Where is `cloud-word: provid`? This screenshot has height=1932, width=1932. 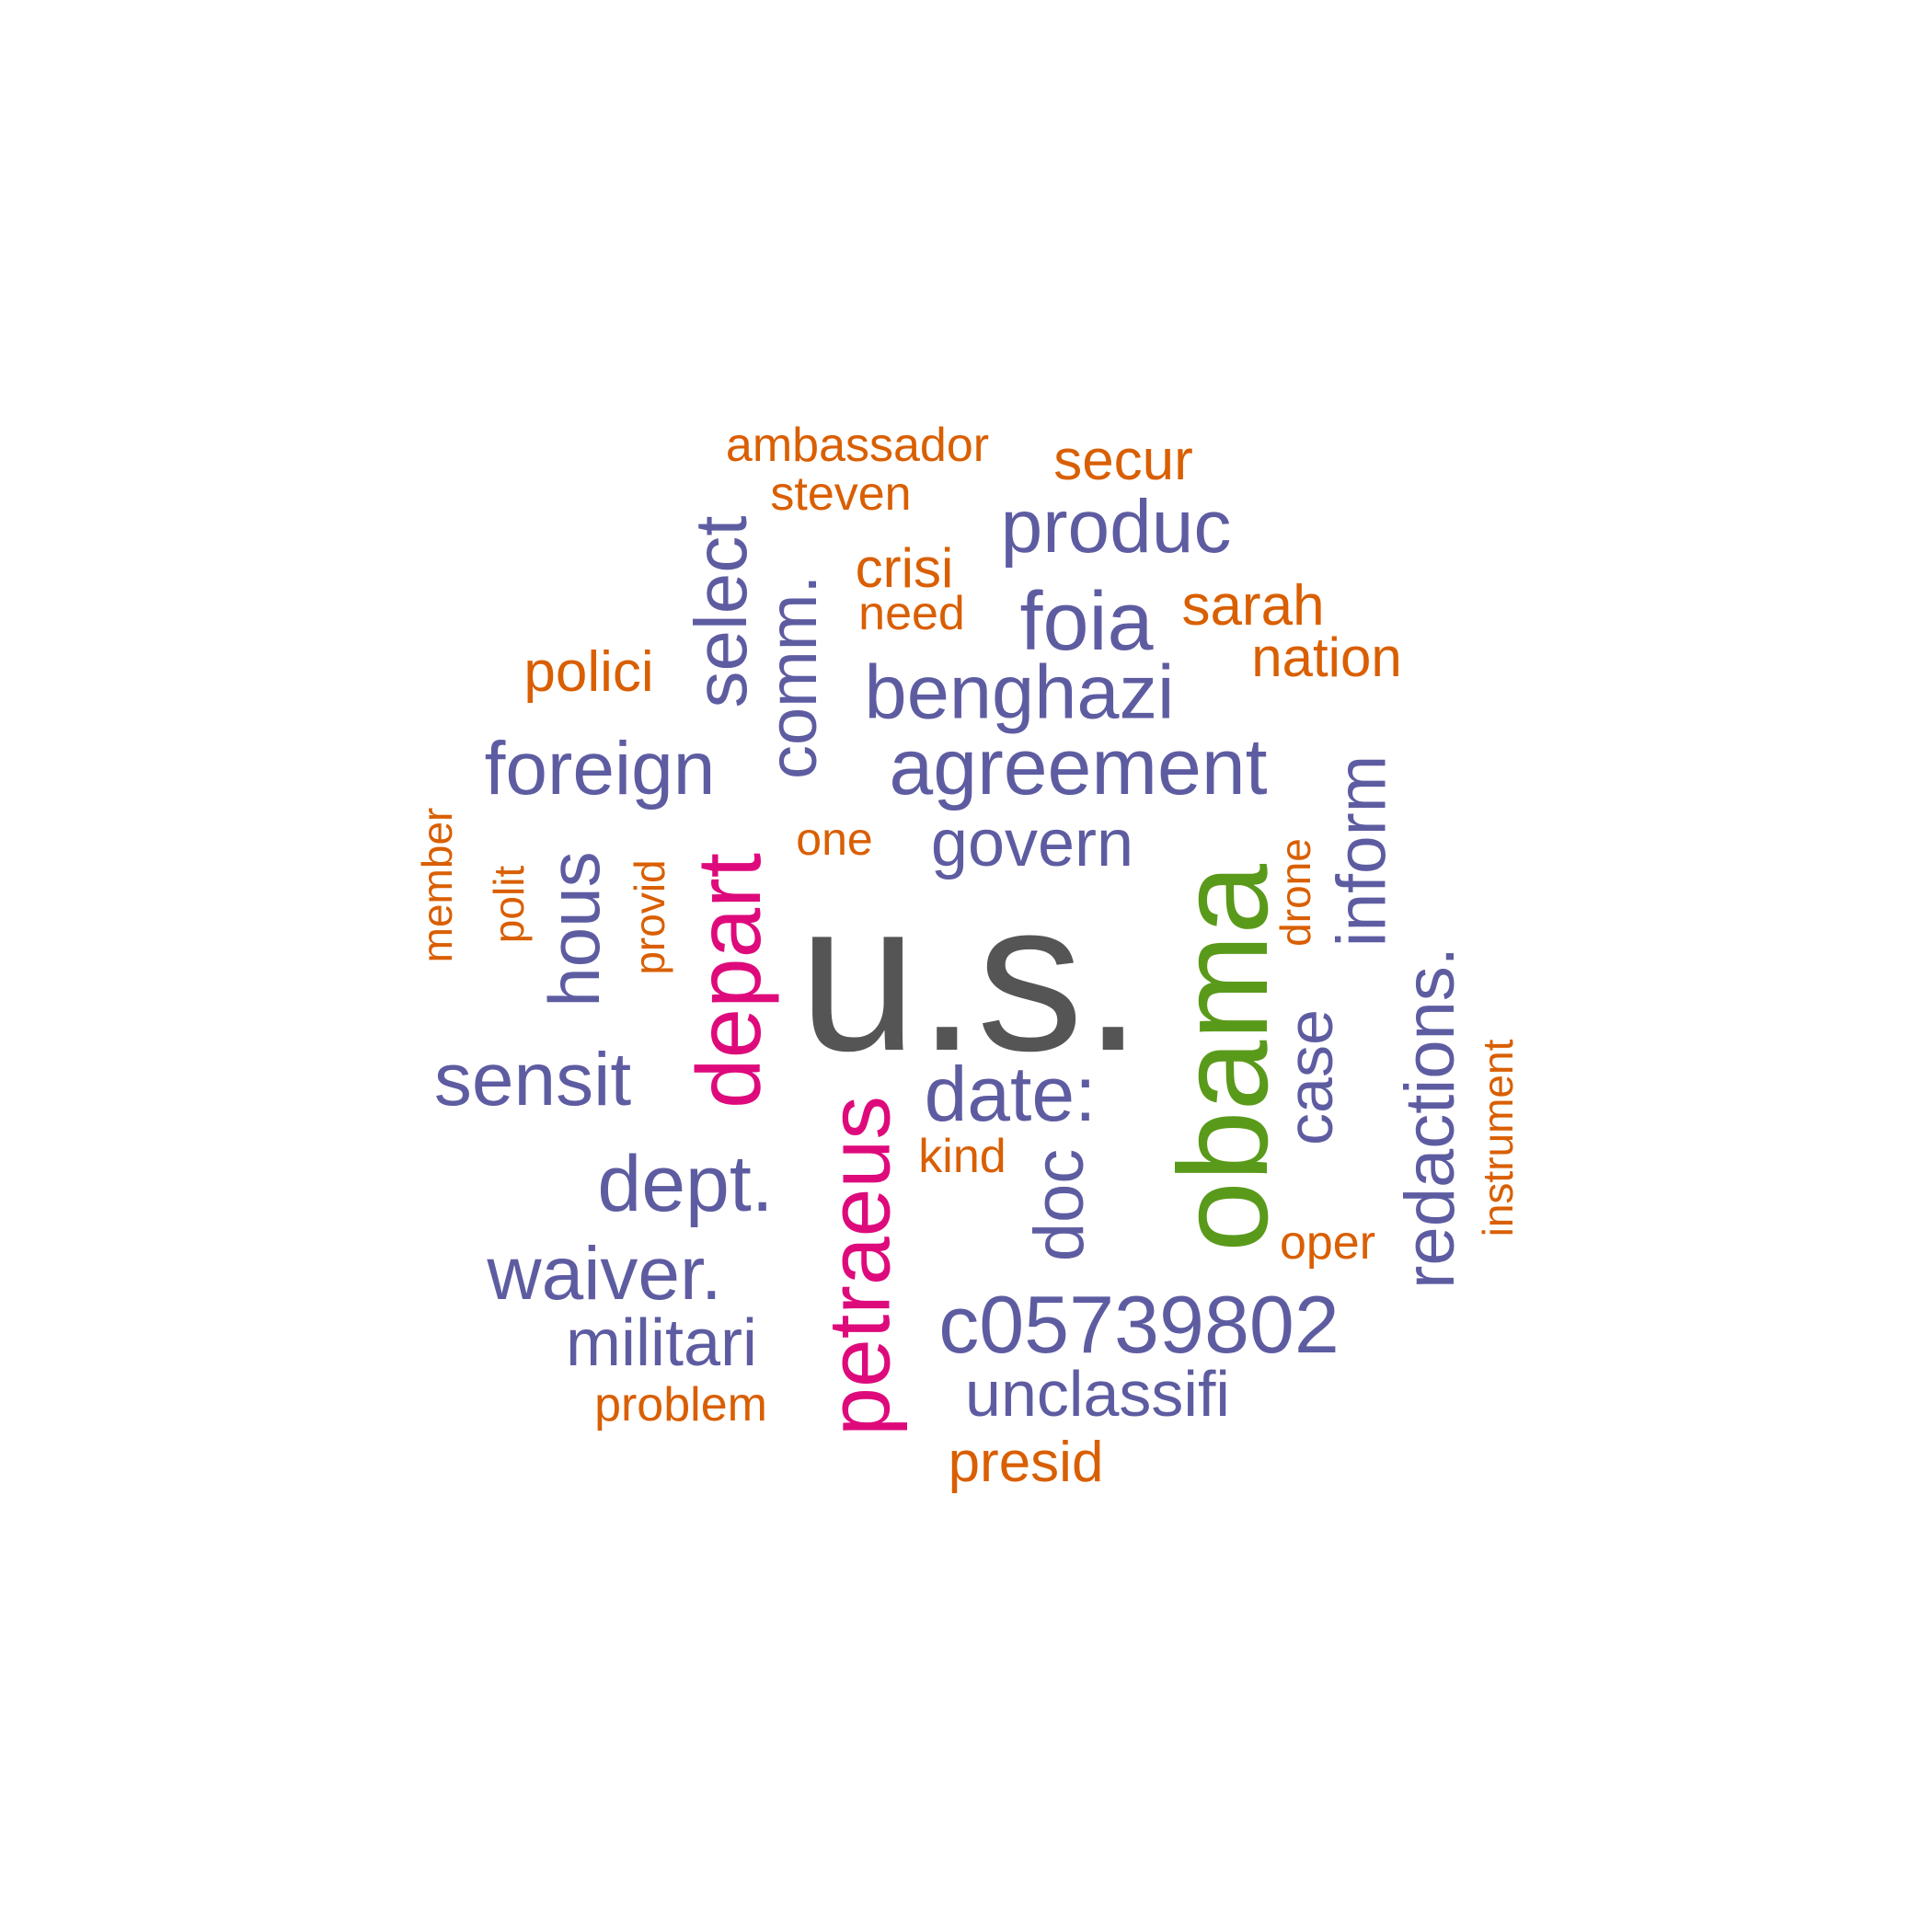 cloud-word: provid is located at coordinates (649, 917).